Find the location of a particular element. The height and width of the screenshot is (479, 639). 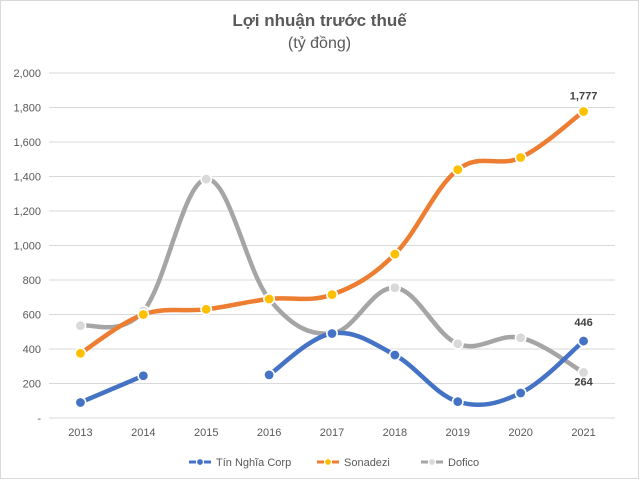

x-tick-label: 2021 is located at coordinates (583, 433).